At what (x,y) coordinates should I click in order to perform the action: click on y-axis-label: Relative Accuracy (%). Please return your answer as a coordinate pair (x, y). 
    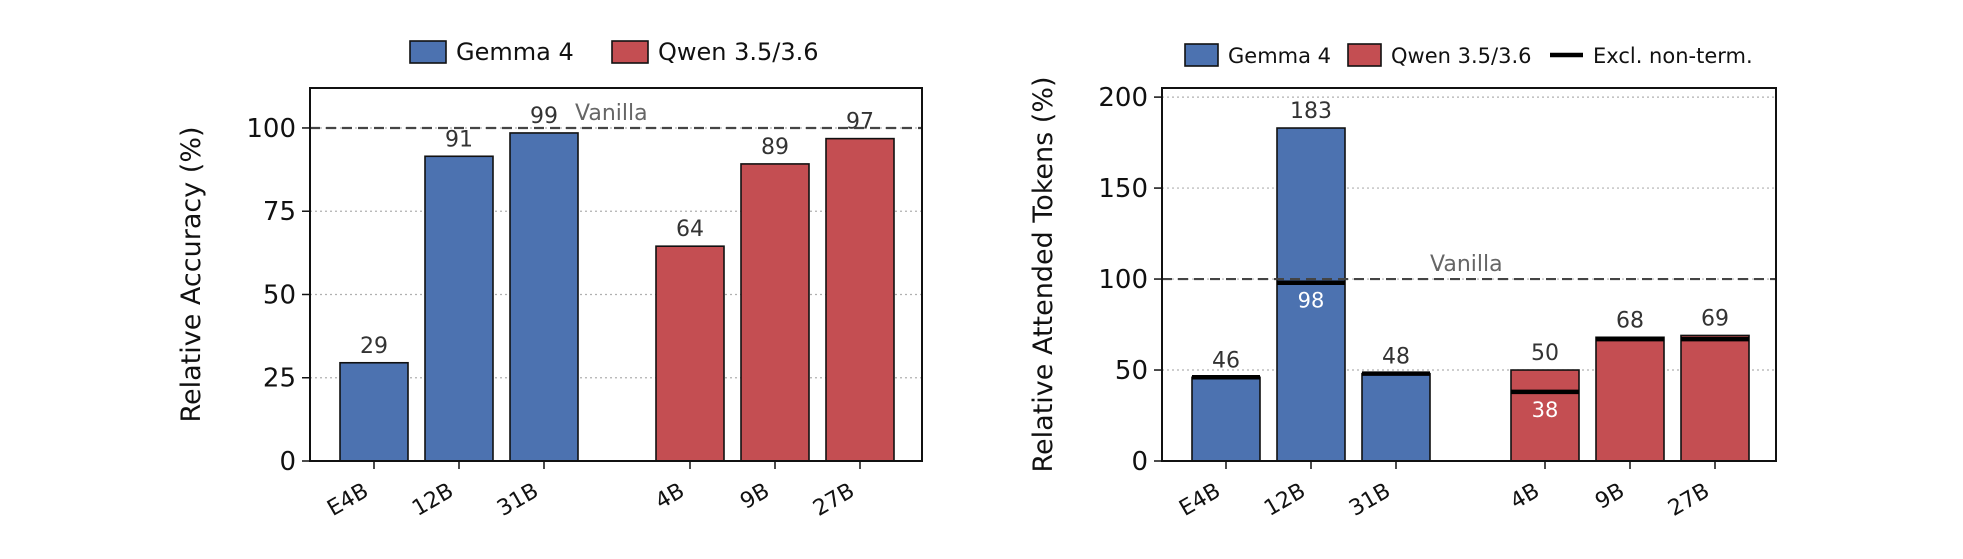
    Looking at the image, I should click on (191, 274).